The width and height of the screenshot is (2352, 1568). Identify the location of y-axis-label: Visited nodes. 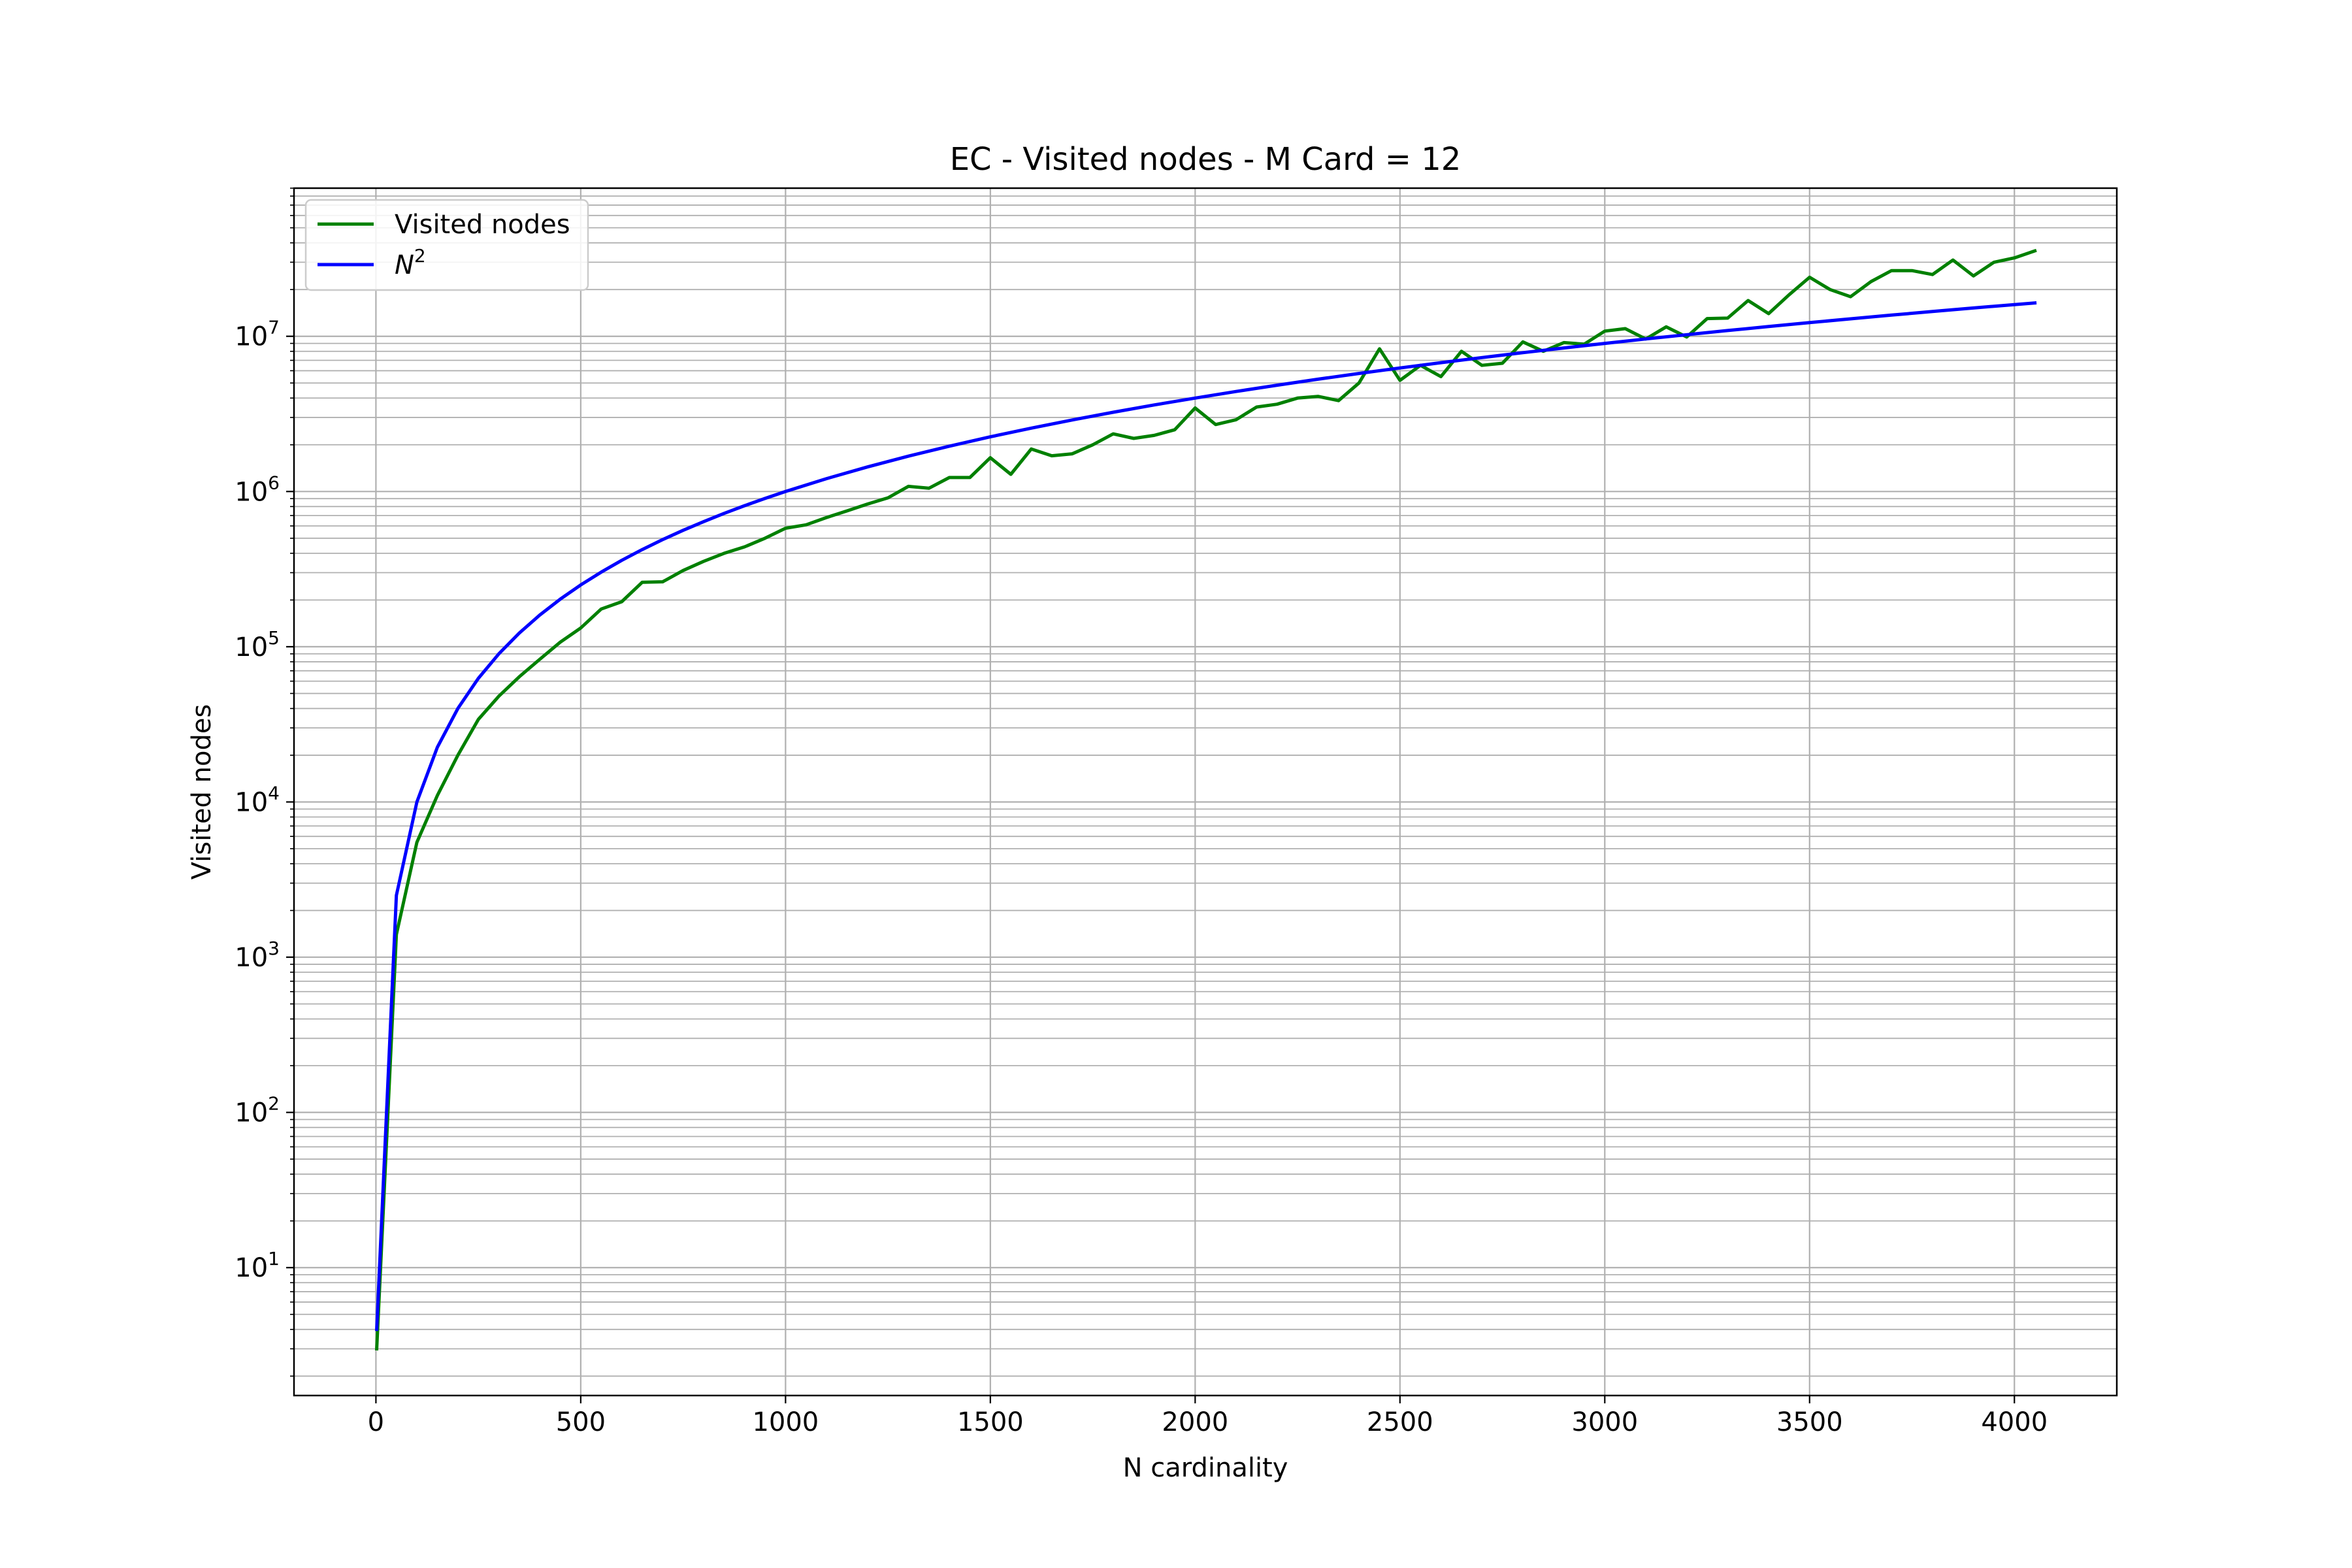
(202, 792).